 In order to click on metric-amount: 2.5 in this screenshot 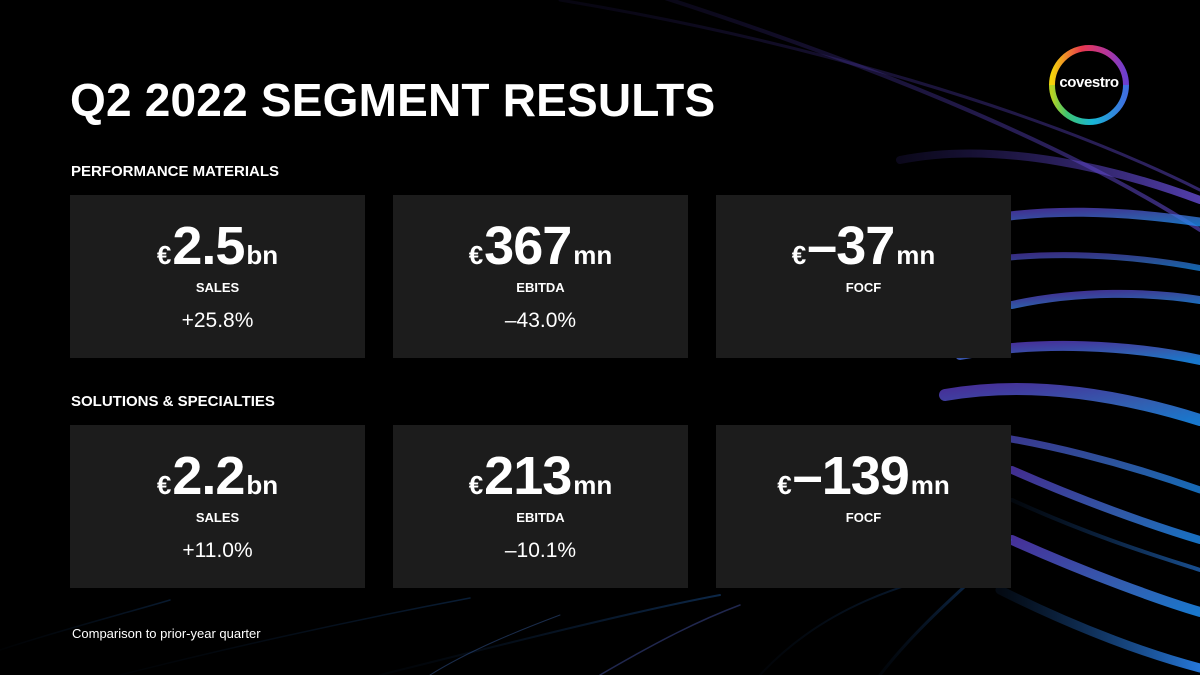, I will do `click(208, 246)`.